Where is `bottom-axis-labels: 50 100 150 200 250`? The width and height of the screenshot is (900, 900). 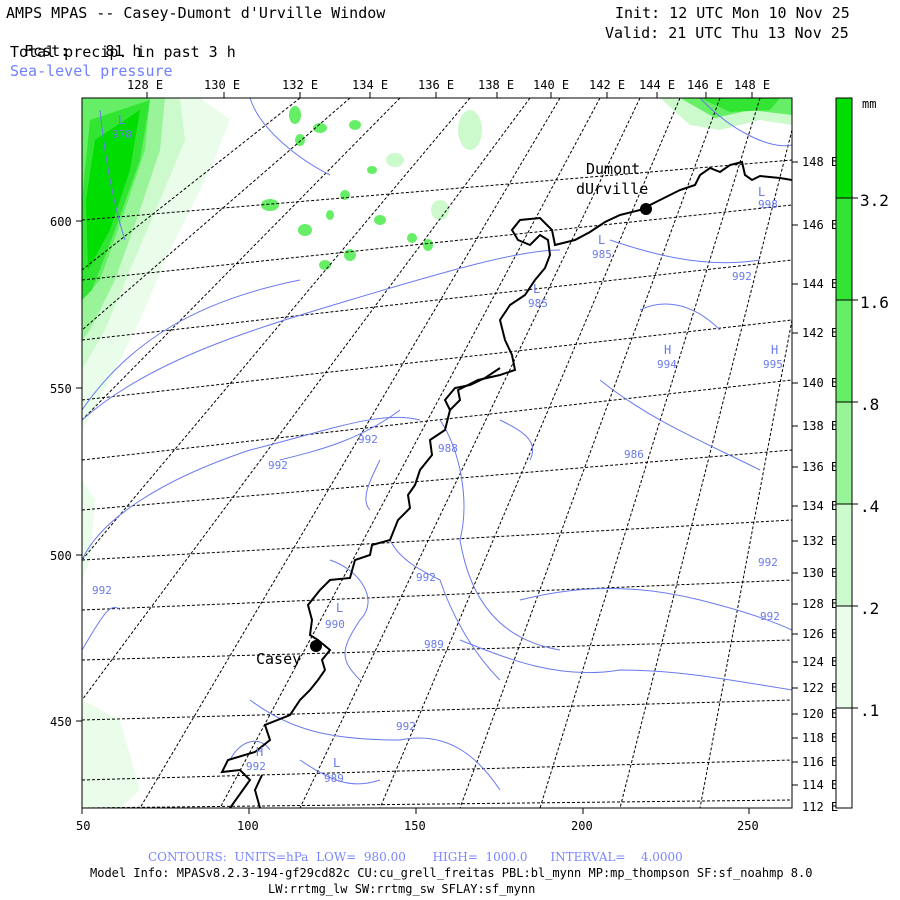
bottom-axis-labels: 50 100 150 200 250 is located at coordinates (417, 826).